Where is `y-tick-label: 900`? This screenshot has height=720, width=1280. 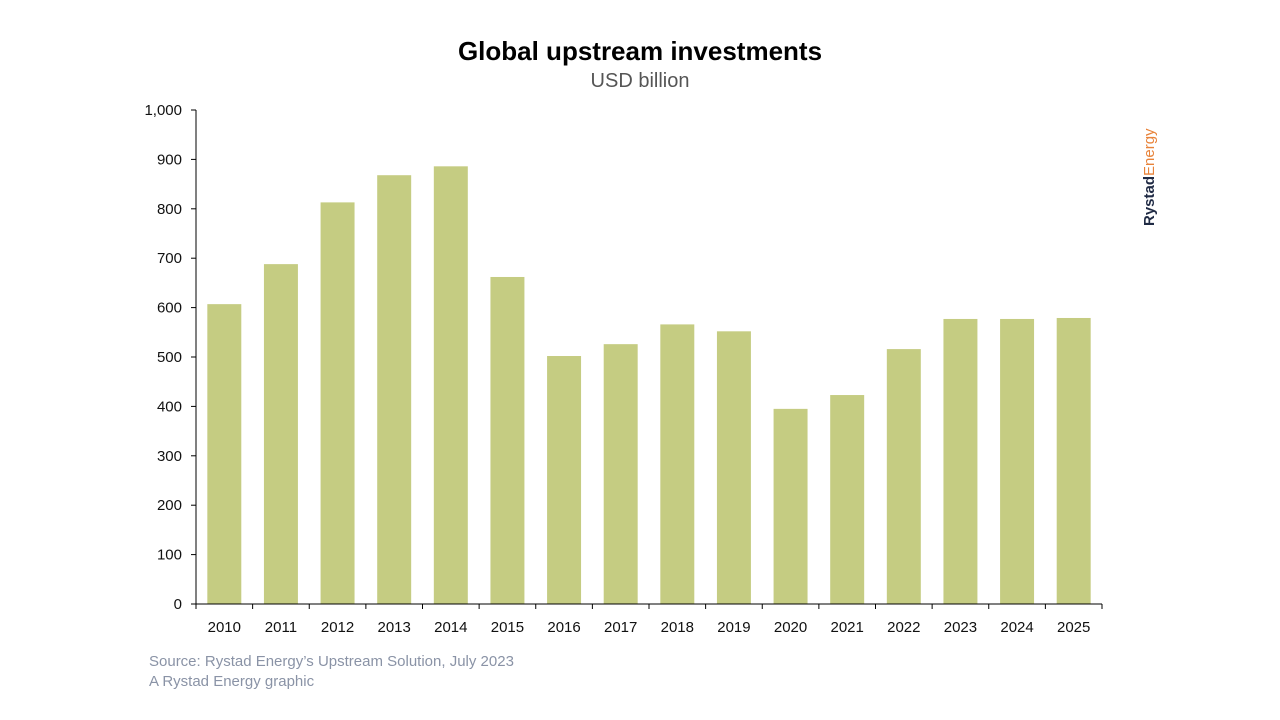 y-tick-label: 900 is located at coordinates (169, 159).